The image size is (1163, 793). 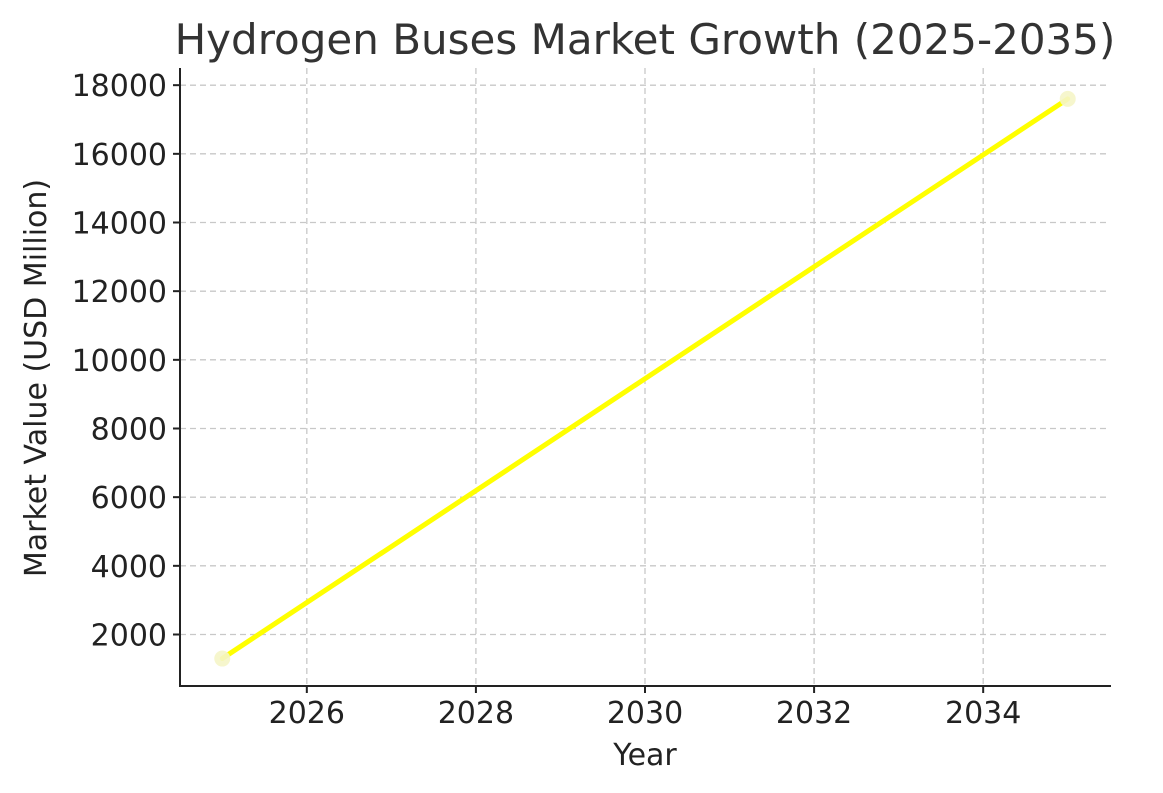 I want to click on y-tick-label: 10000, so click(x=119, y=361).